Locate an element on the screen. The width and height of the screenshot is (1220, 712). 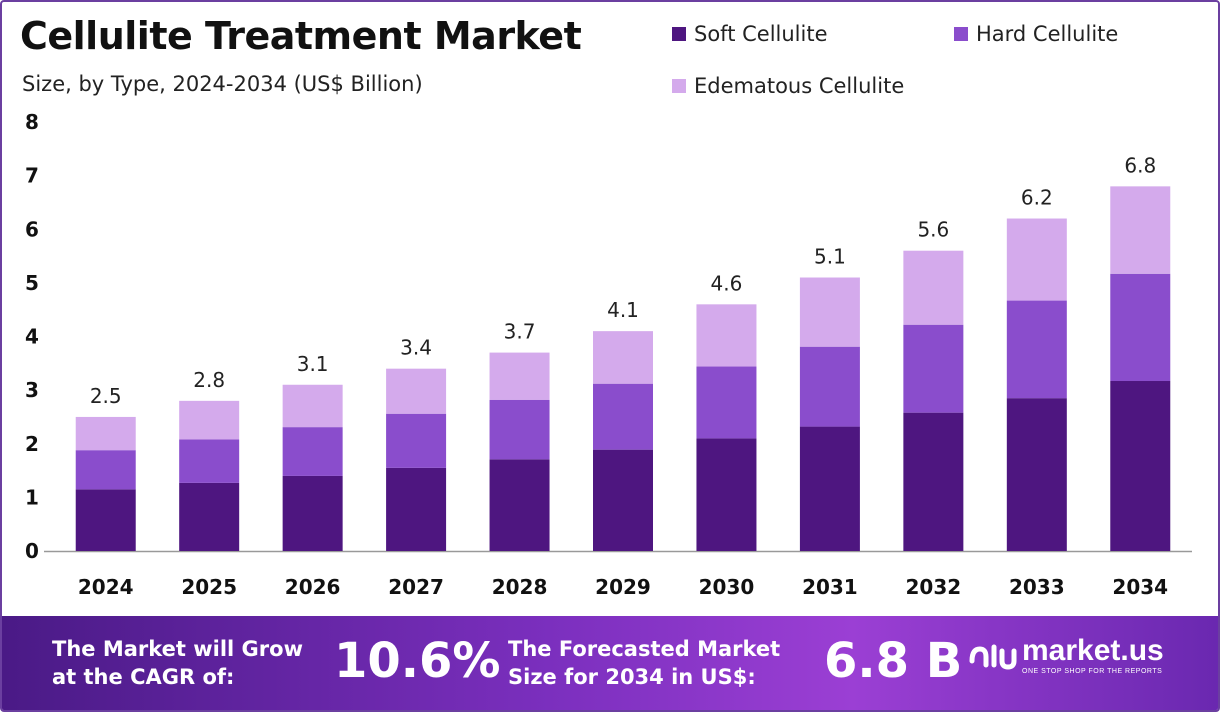
bar-total-label: 3.4 is located at coordinates (416, 348).